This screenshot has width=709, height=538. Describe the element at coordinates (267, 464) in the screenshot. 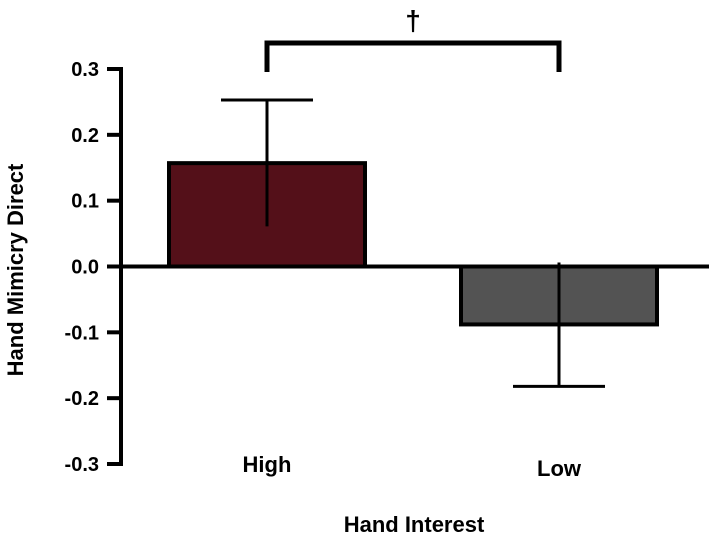

I see `category-label-high: High` at that location.